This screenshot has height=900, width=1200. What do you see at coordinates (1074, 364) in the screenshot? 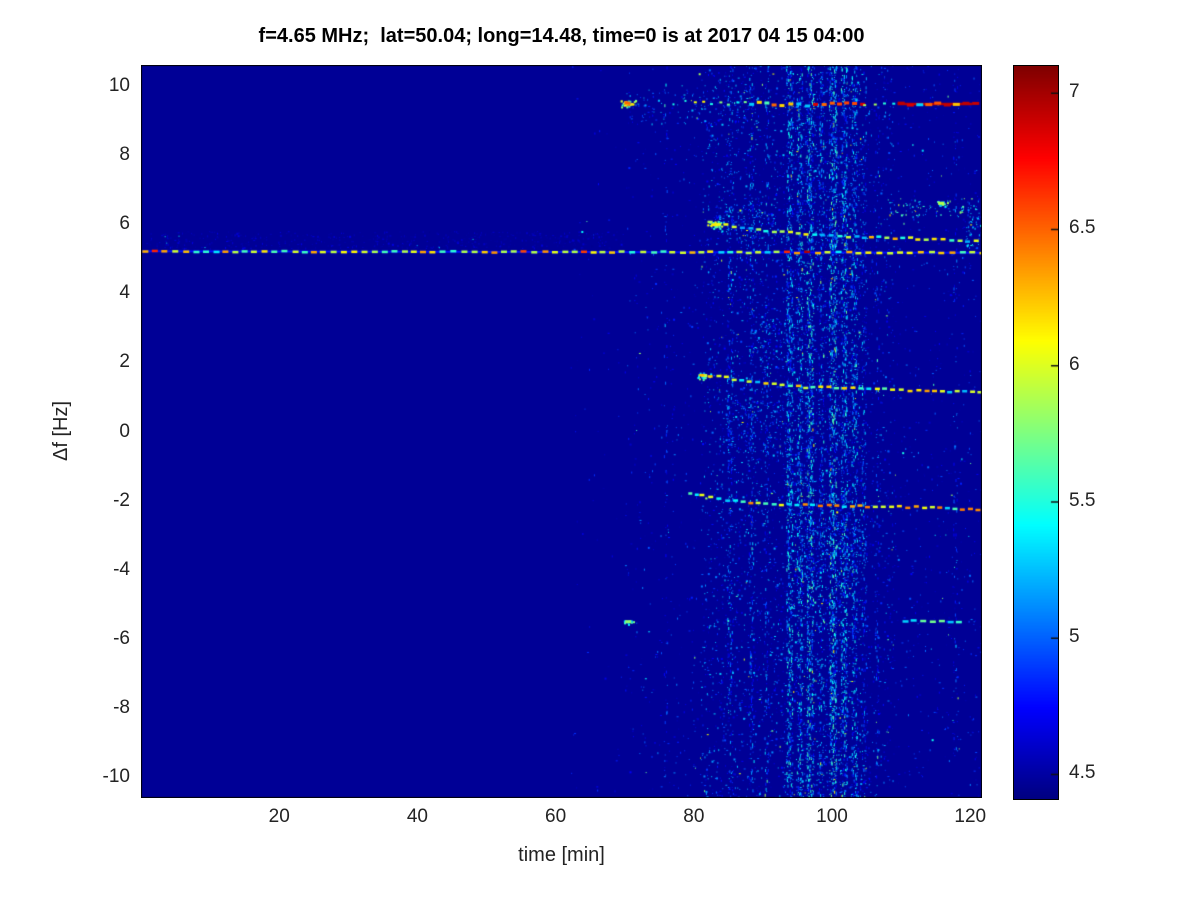
I see `colorbar-tick-label: 6` at bounding box center [1074, 364].